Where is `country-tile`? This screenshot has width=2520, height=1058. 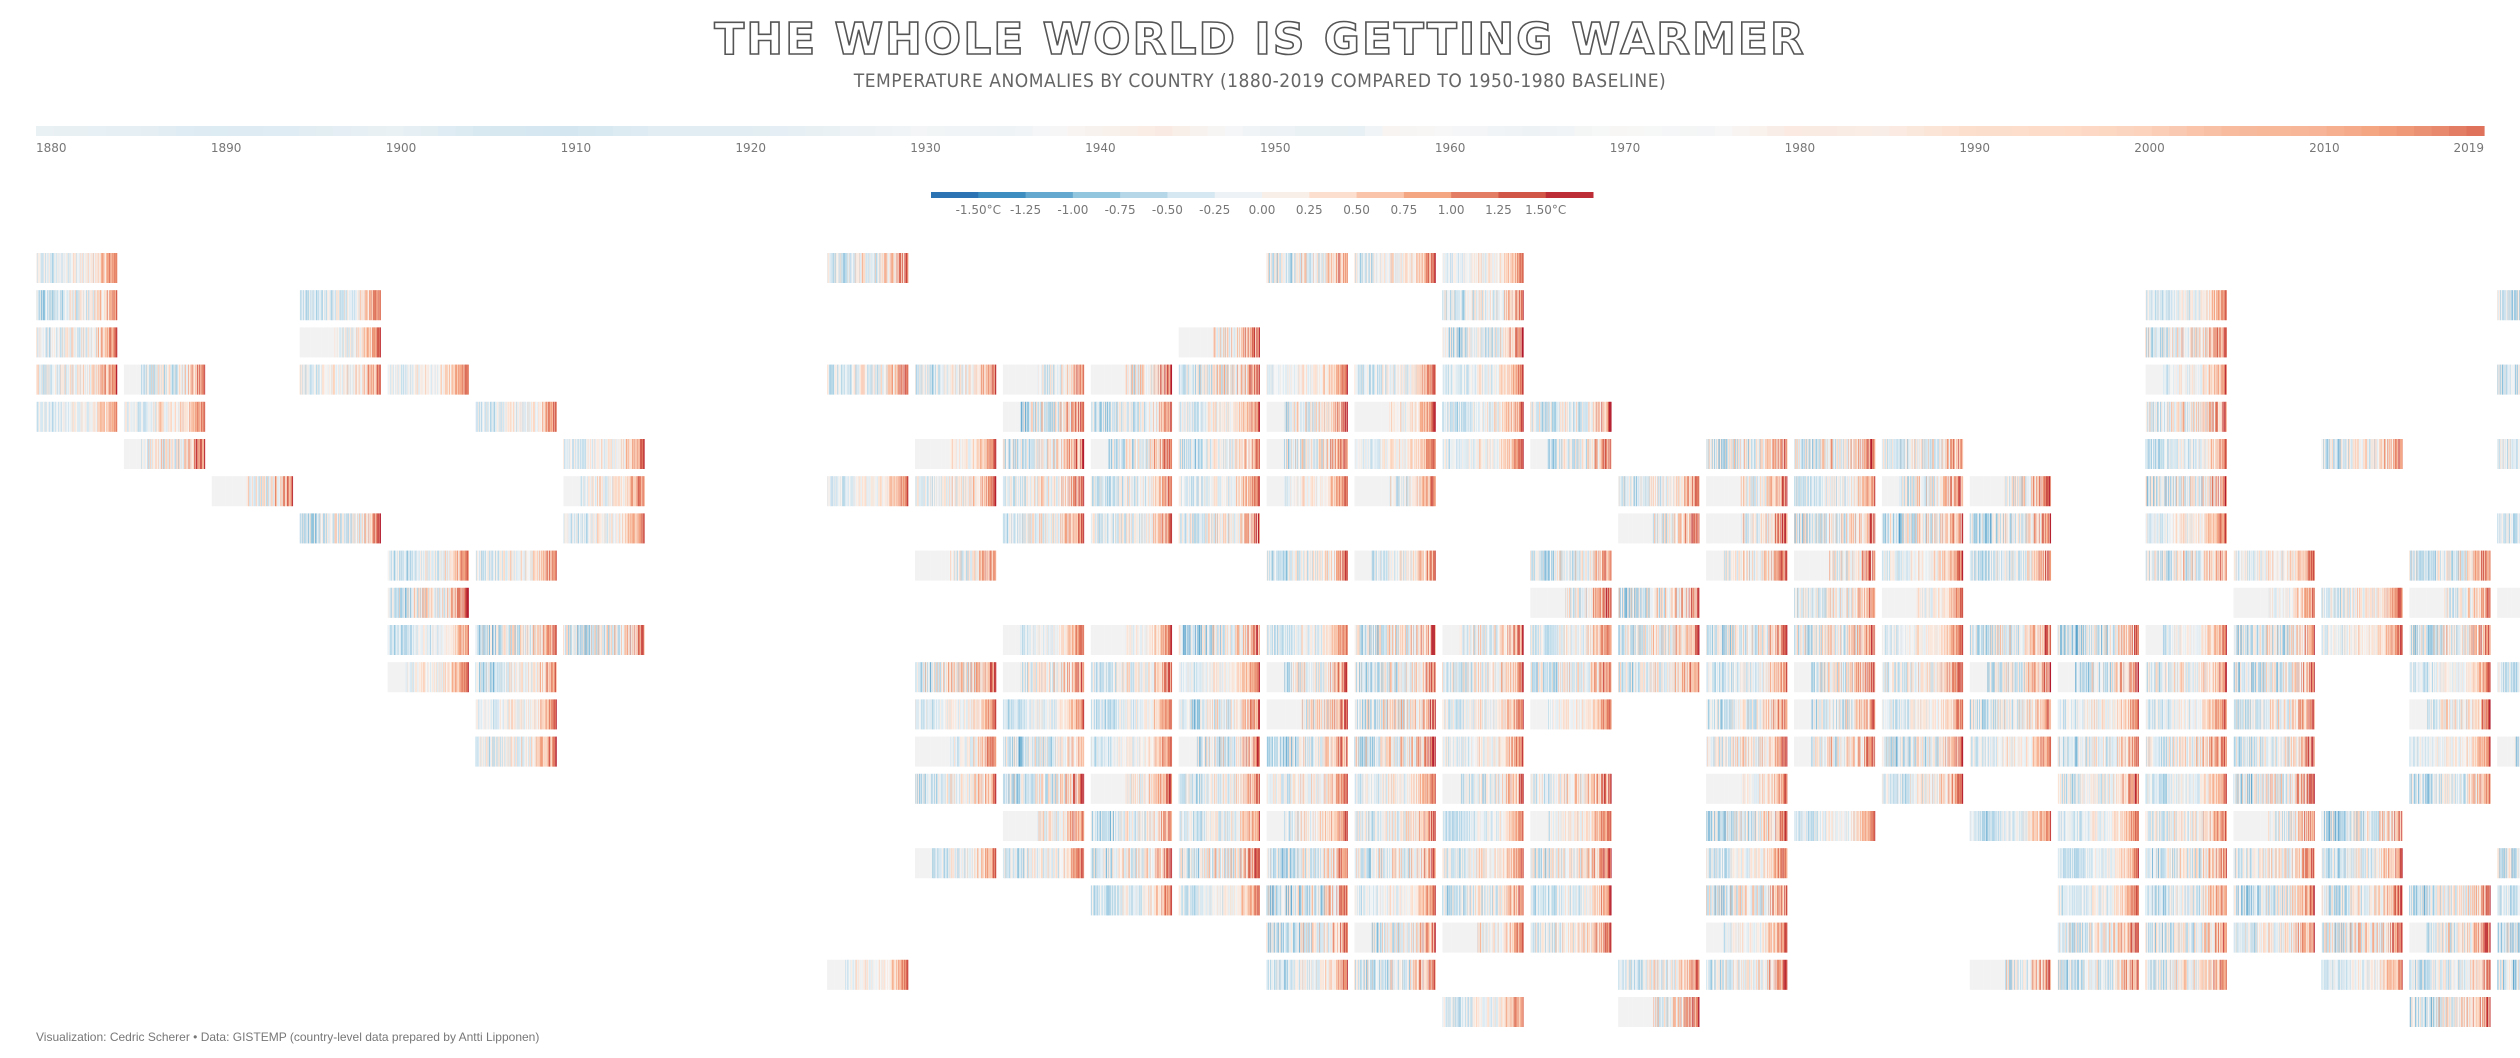 country-tile is located at coordinates (428, 565).